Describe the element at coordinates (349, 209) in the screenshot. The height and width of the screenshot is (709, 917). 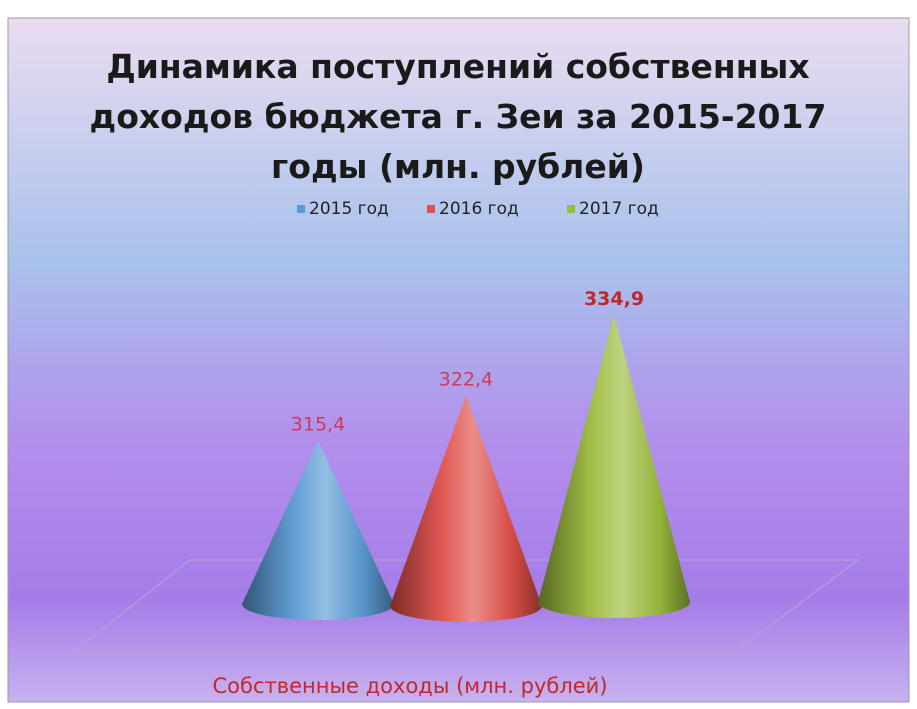
I see `legend-label-1: 2015 год` at that location.